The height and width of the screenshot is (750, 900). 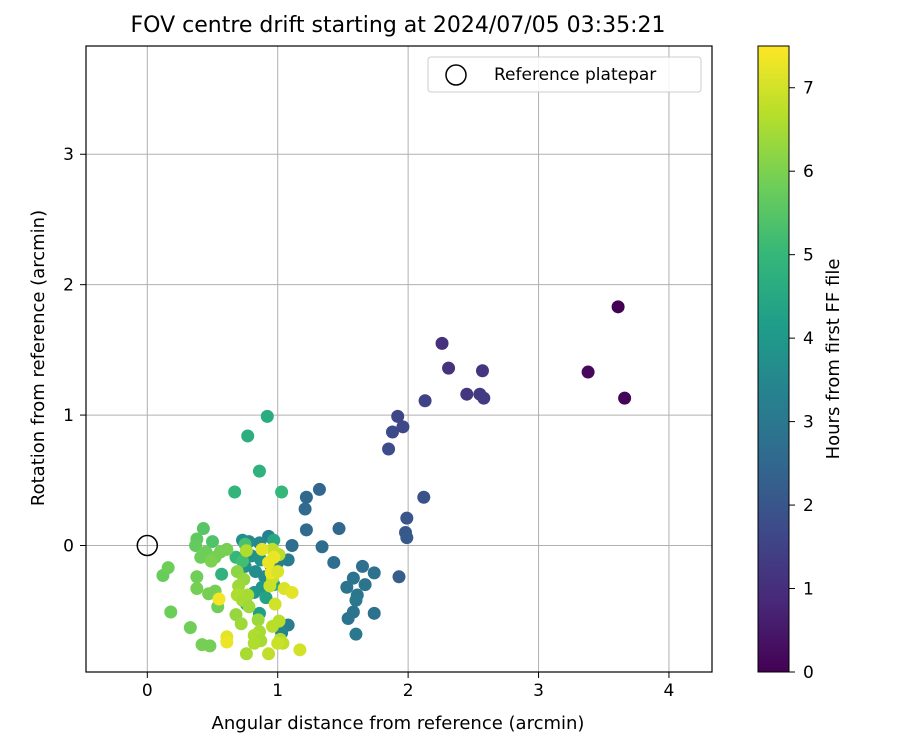 I want to click on colorbar-tick-label: 0, so click(x=808, y=673).